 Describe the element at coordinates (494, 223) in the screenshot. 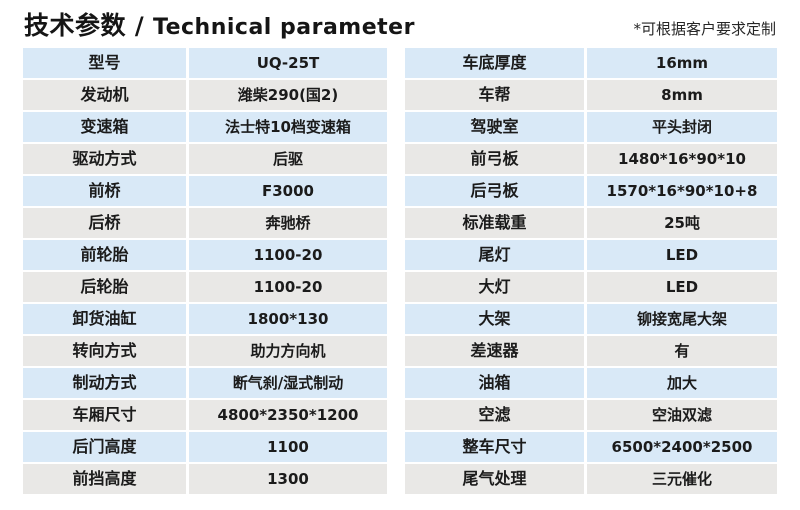

I see `param-label: 标准载重` at that location.